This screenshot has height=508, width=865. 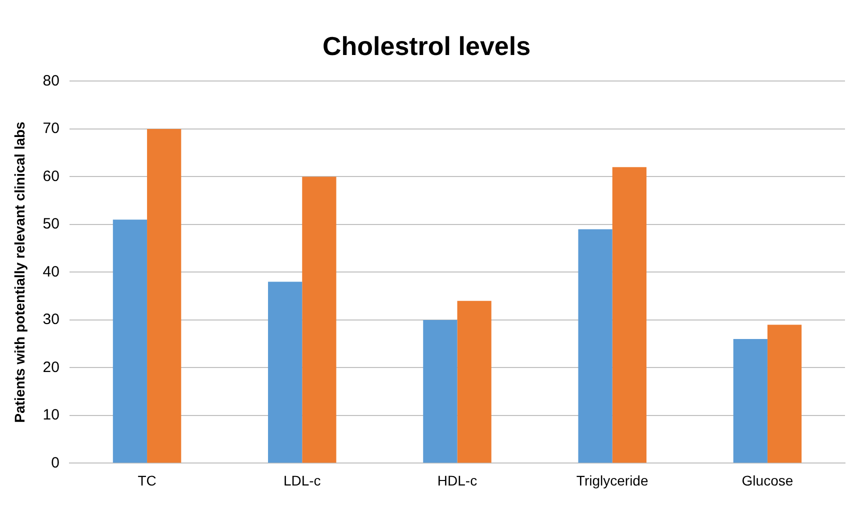 What do you see at coordinates (19, 272) in the screenshot?
I see `y-axis-title: Patients with potentially relevant clinical labs` at bounding box center [19, 272].